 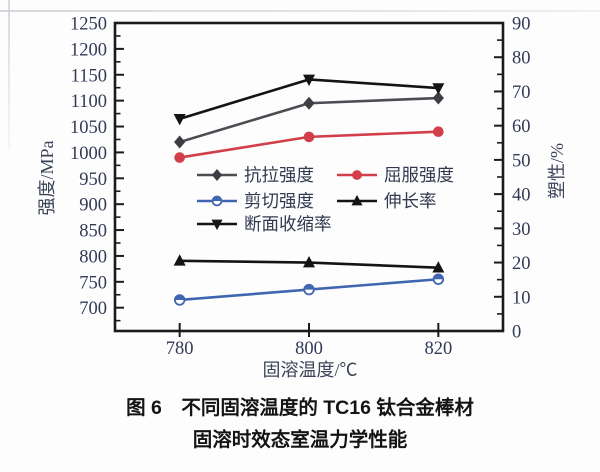 I want to click on right-tick-label: 0, so click(x=516, y=333).